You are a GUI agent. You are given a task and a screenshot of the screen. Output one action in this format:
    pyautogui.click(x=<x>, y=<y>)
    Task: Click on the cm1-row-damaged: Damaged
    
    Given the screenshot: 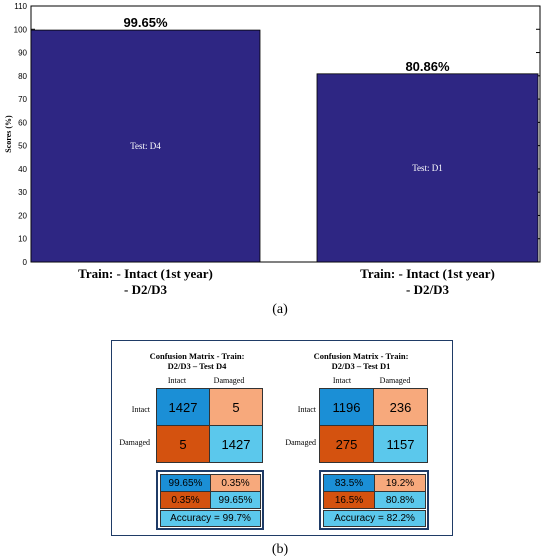 What is the action you would take?
    pyautogui.click(x=134, y=442)
    